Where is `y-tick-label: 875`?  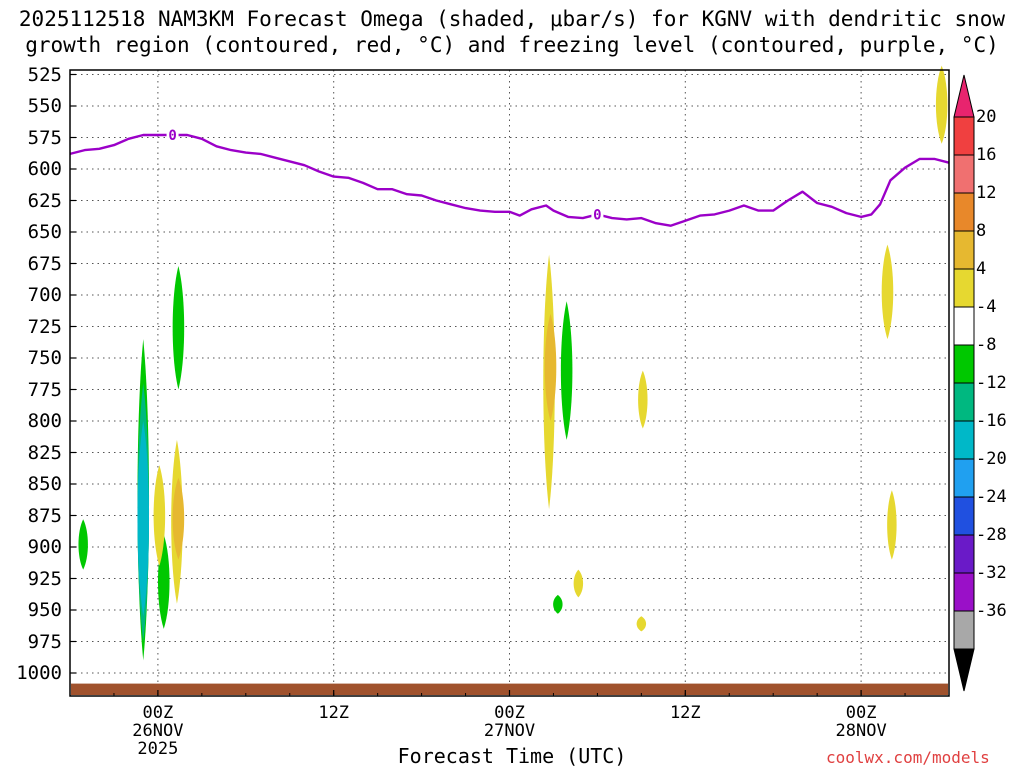 y-tick-label: 875 is located at coordinates (44, 515).